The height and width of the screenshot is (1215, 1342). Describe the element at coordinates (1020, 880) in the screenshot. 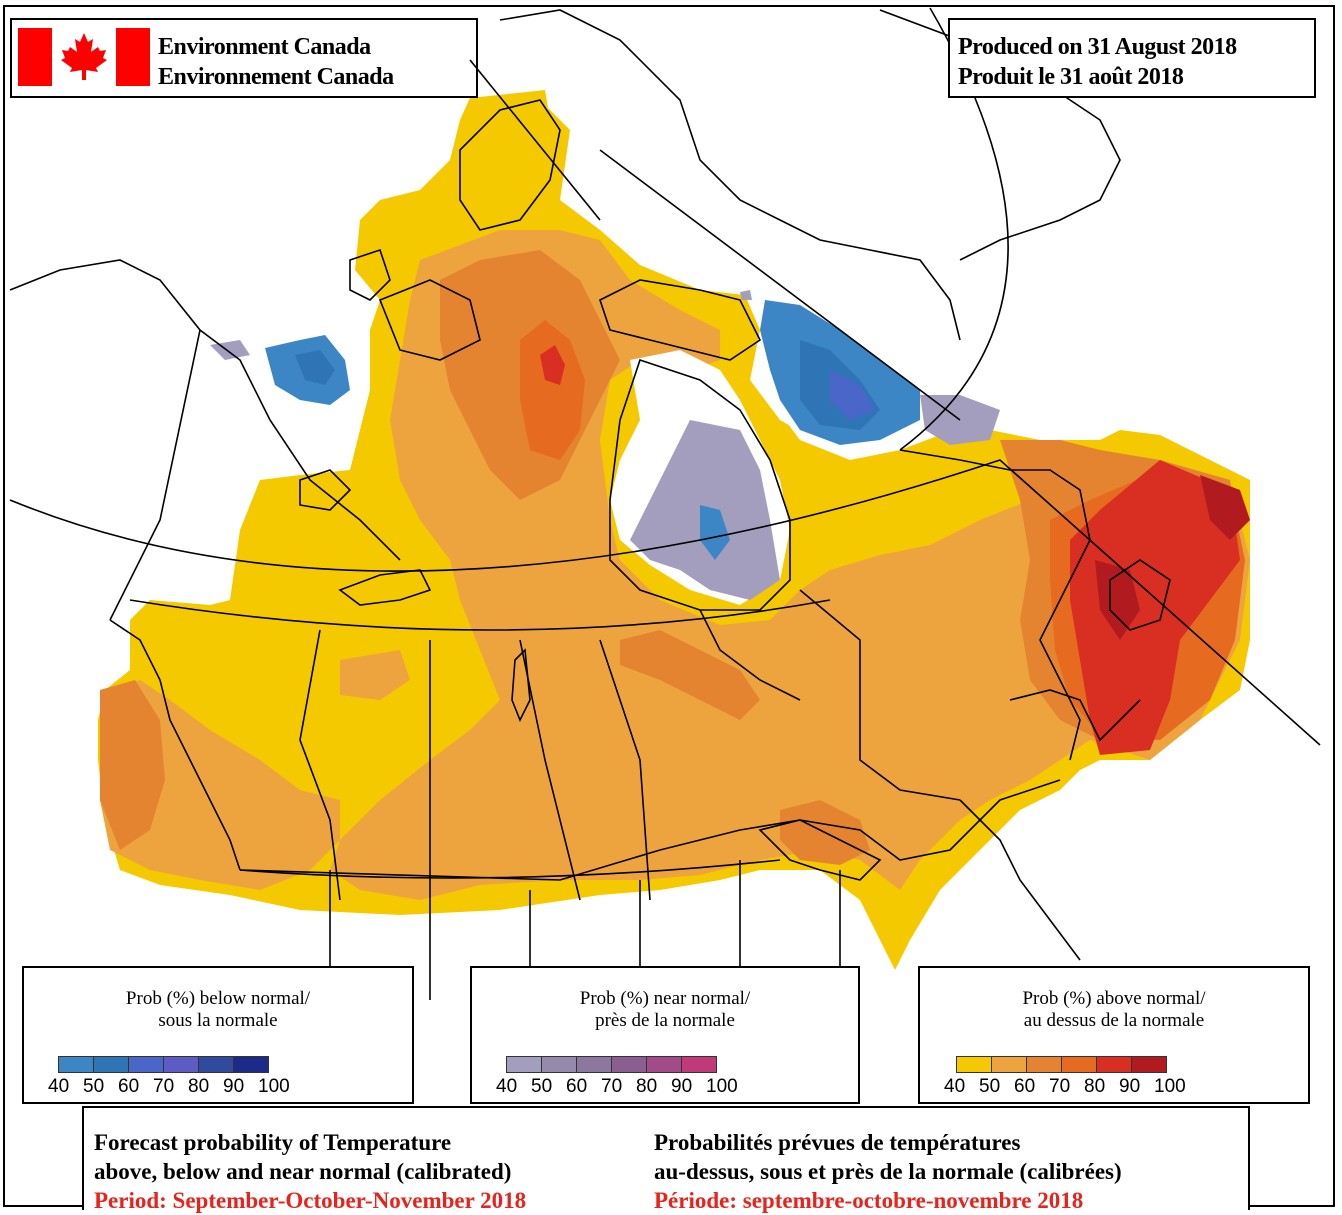

I see `us-northeast` at that location.